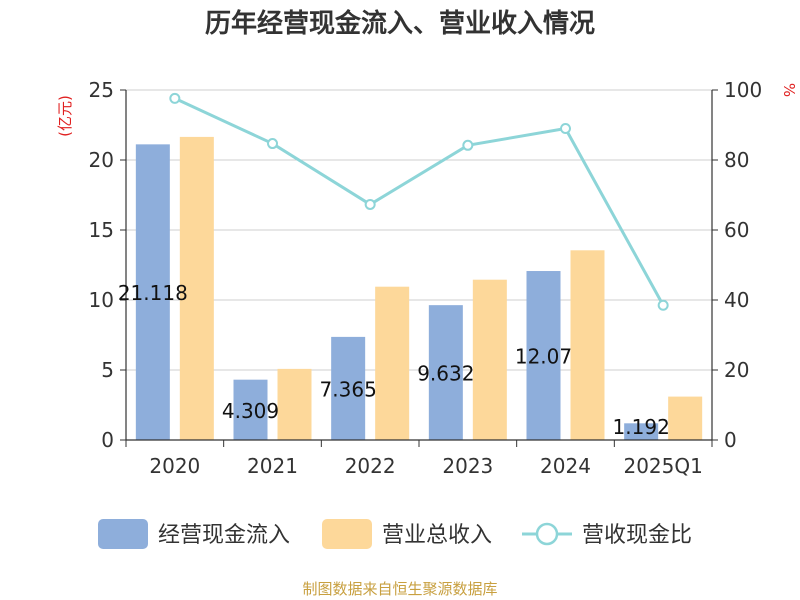 The width and height of the screenshot is (800, 600). Describe the element at coordinates (736, 370) in the screenshot. I see `right-tick-label: 20` at that location.